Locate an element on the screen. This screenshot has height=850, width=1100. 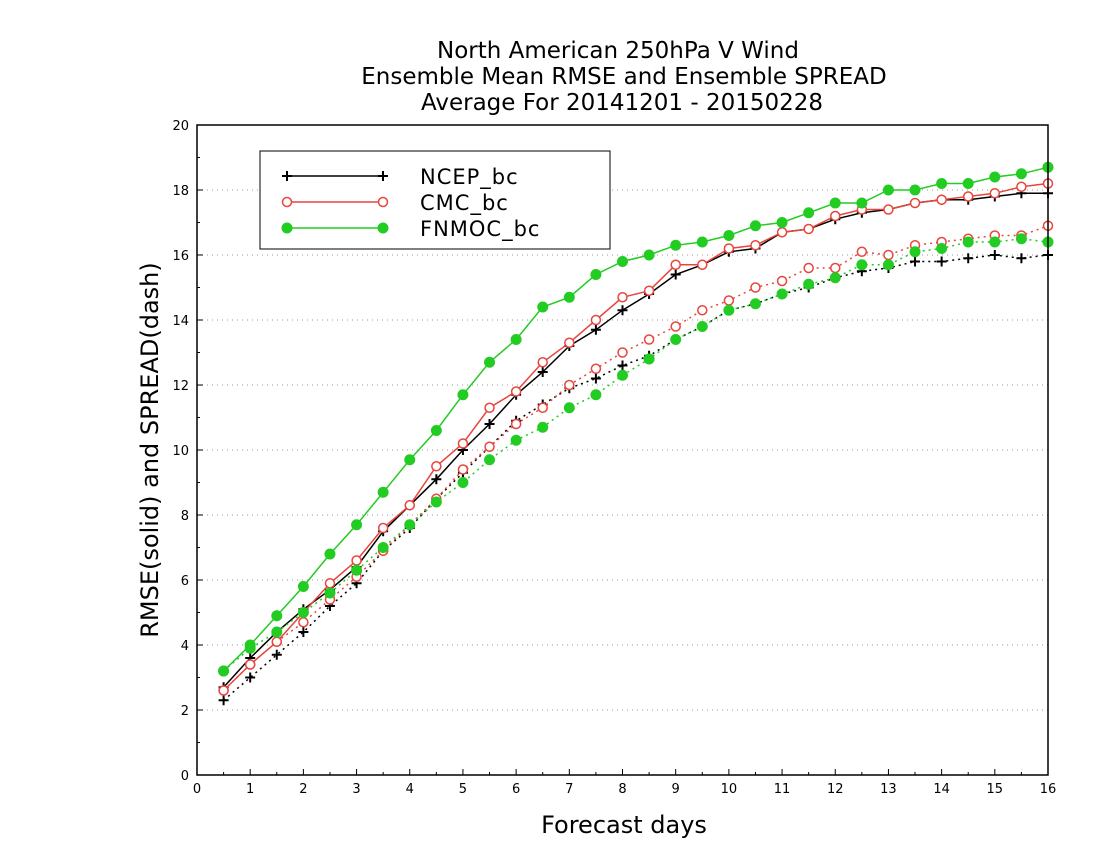
legend-label-cmc-bc: CMC_bc is located at coordinates (464, 203).